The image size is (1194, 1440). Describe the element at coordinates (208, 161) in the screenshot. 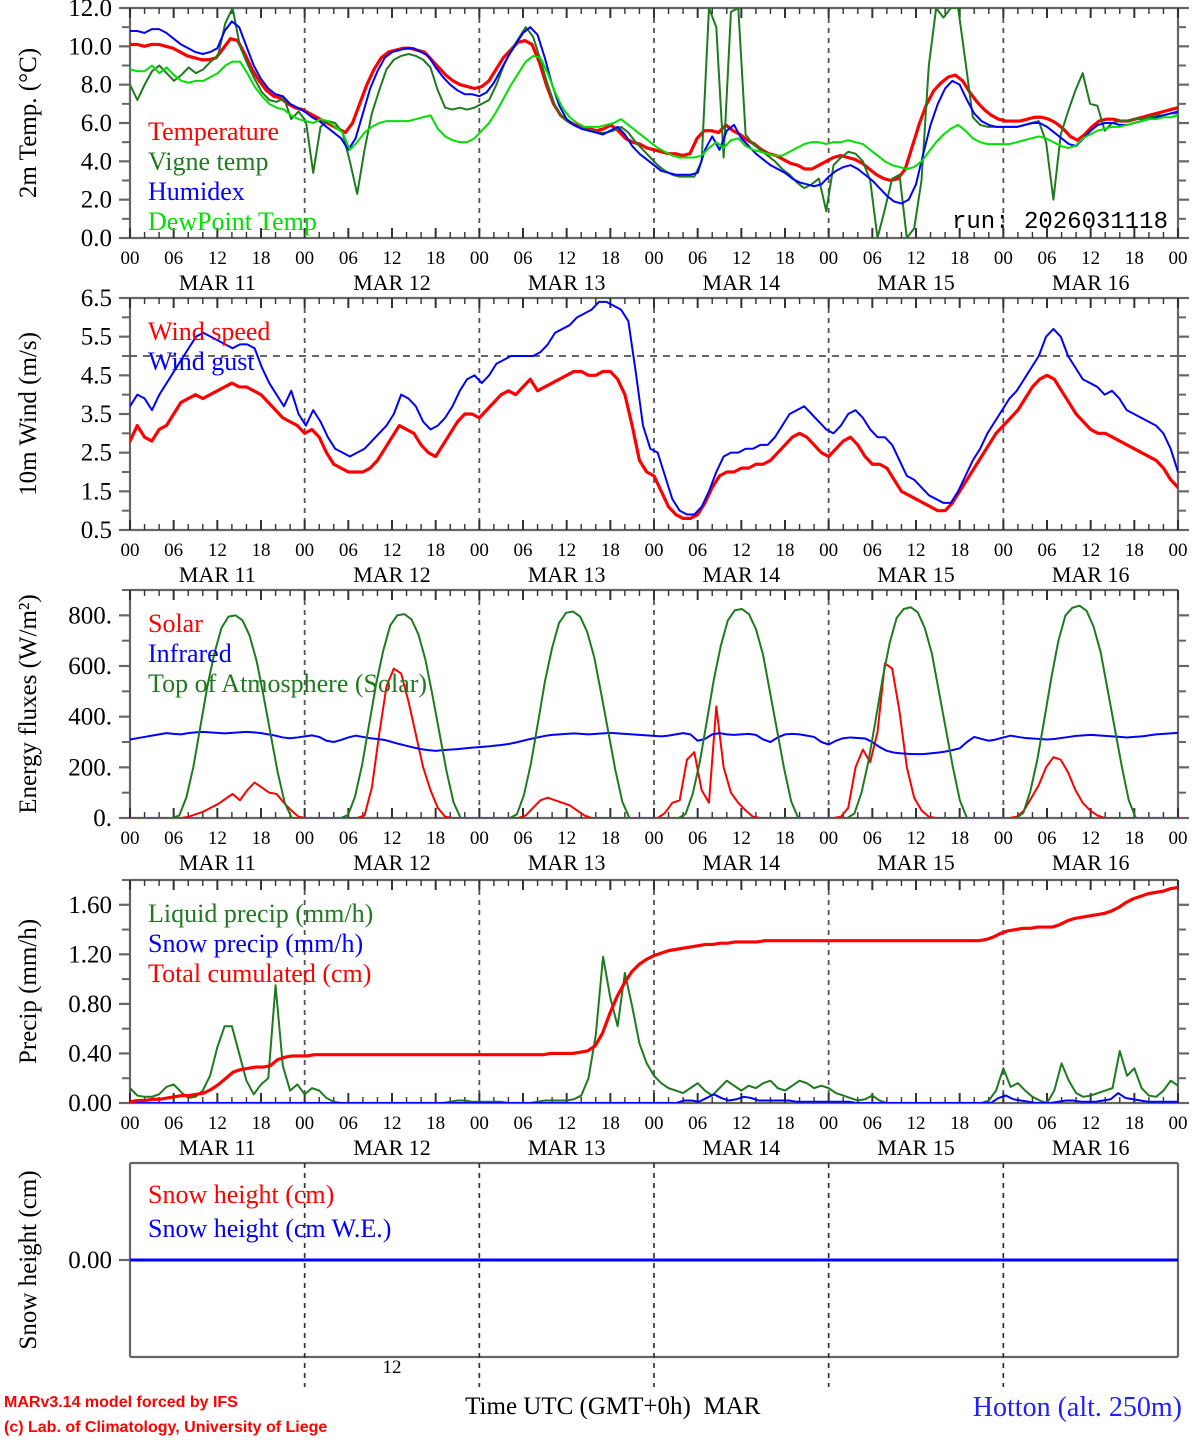

I see `legend-vigne-temp: Vigne temp` at that location.